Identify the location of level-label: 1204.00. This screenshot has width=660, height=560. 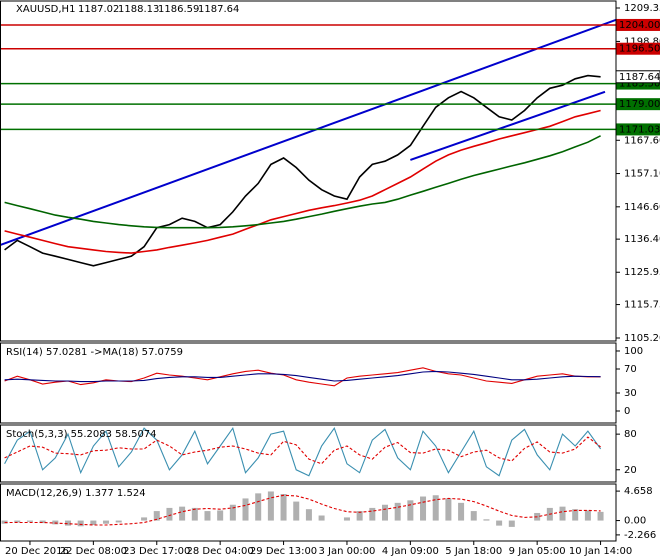
(639, 25).